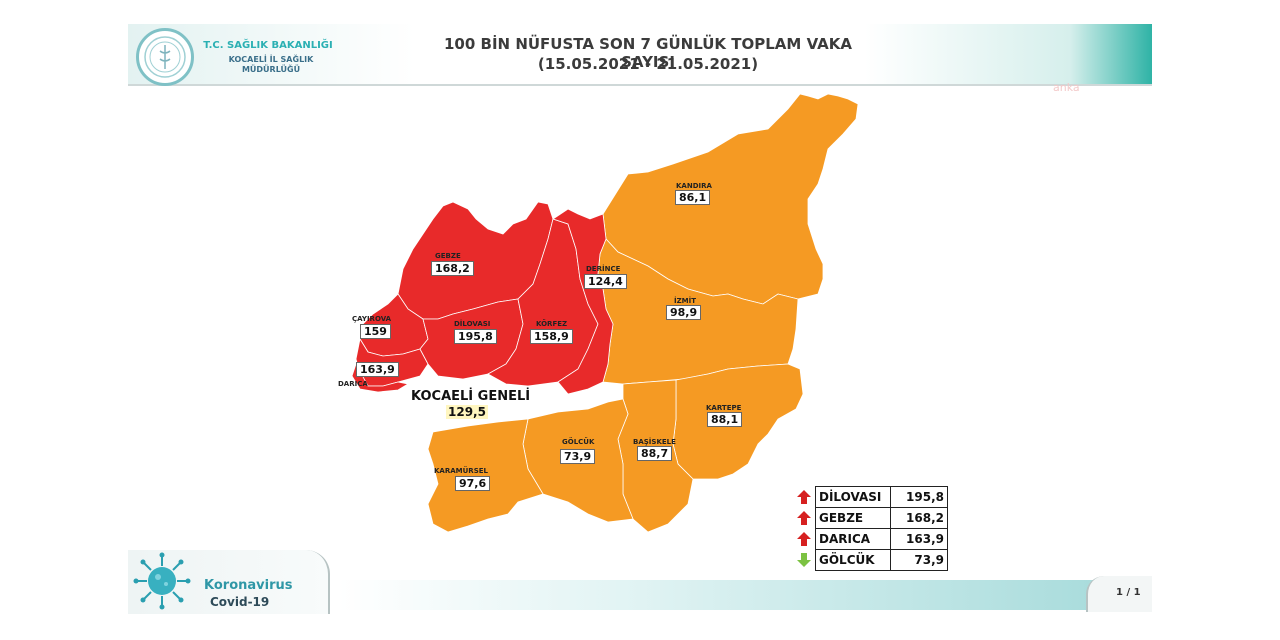 The height and width of the screenshot is (640, 1280). Describe the element at coordinates (372, 319) in the screenshot. I see `district-name-cayirova: ÇAYIROVA` at that location.